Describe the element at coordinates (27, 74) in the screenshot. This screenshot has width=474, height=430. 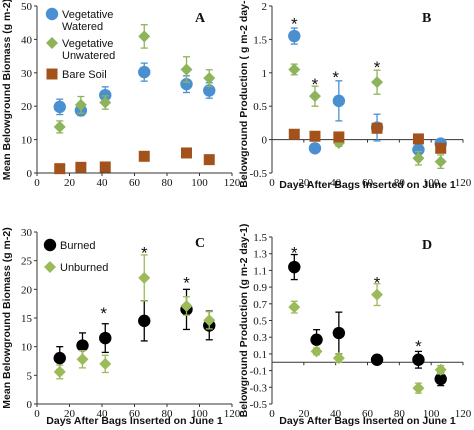
I see `y-tick-label: 30` at that location.